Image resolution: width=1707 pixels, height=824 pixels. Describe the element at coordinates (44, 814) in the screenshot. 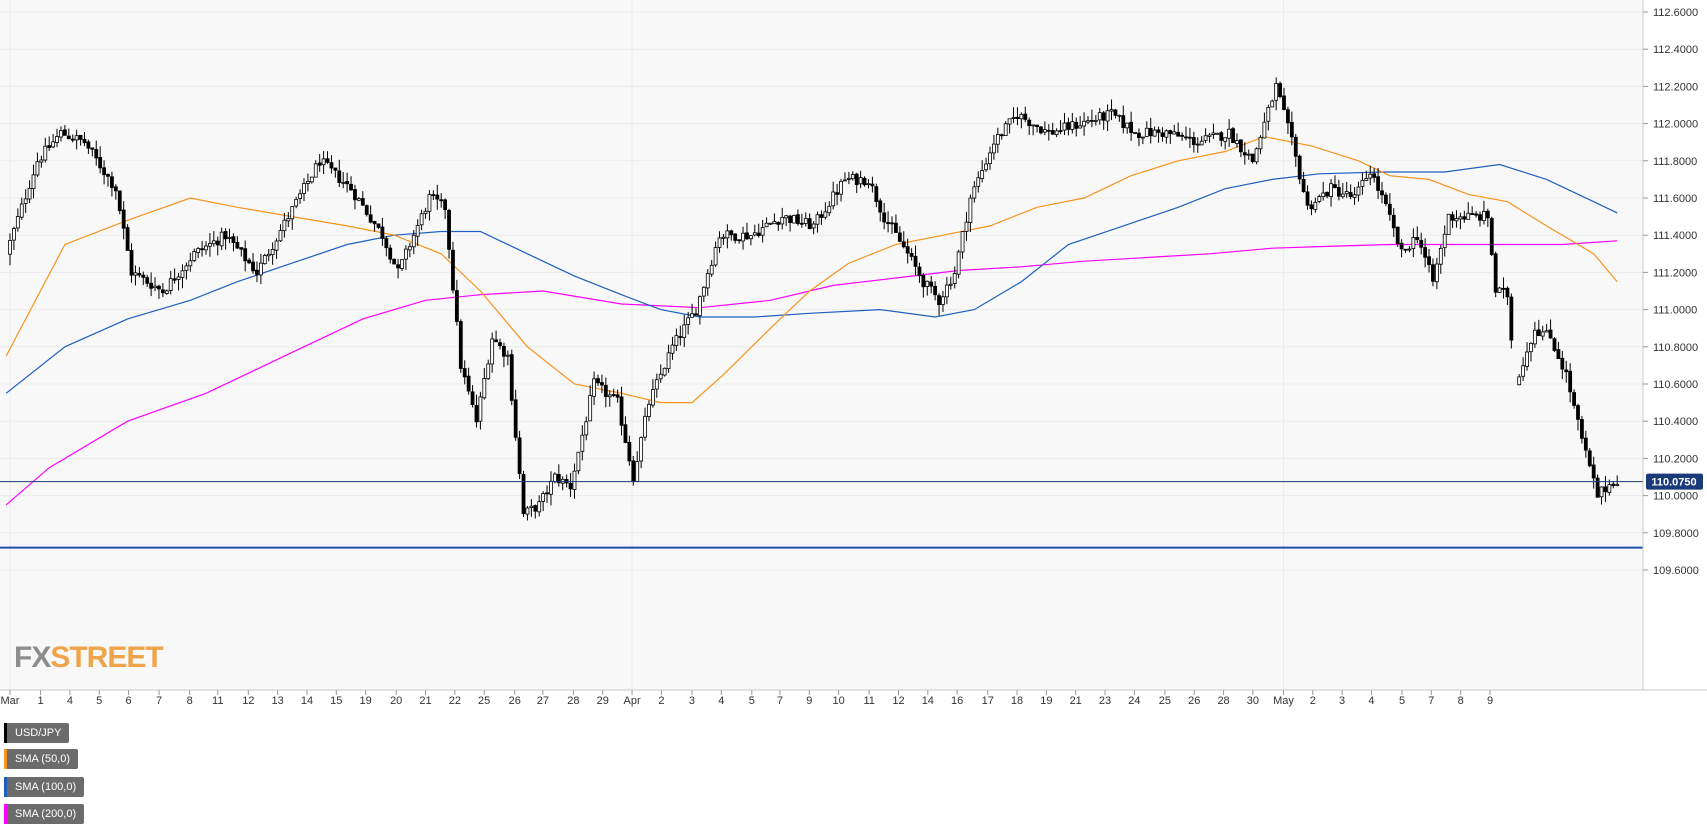

I see `legend-item-sma200: SMA (200,0)` at that location.